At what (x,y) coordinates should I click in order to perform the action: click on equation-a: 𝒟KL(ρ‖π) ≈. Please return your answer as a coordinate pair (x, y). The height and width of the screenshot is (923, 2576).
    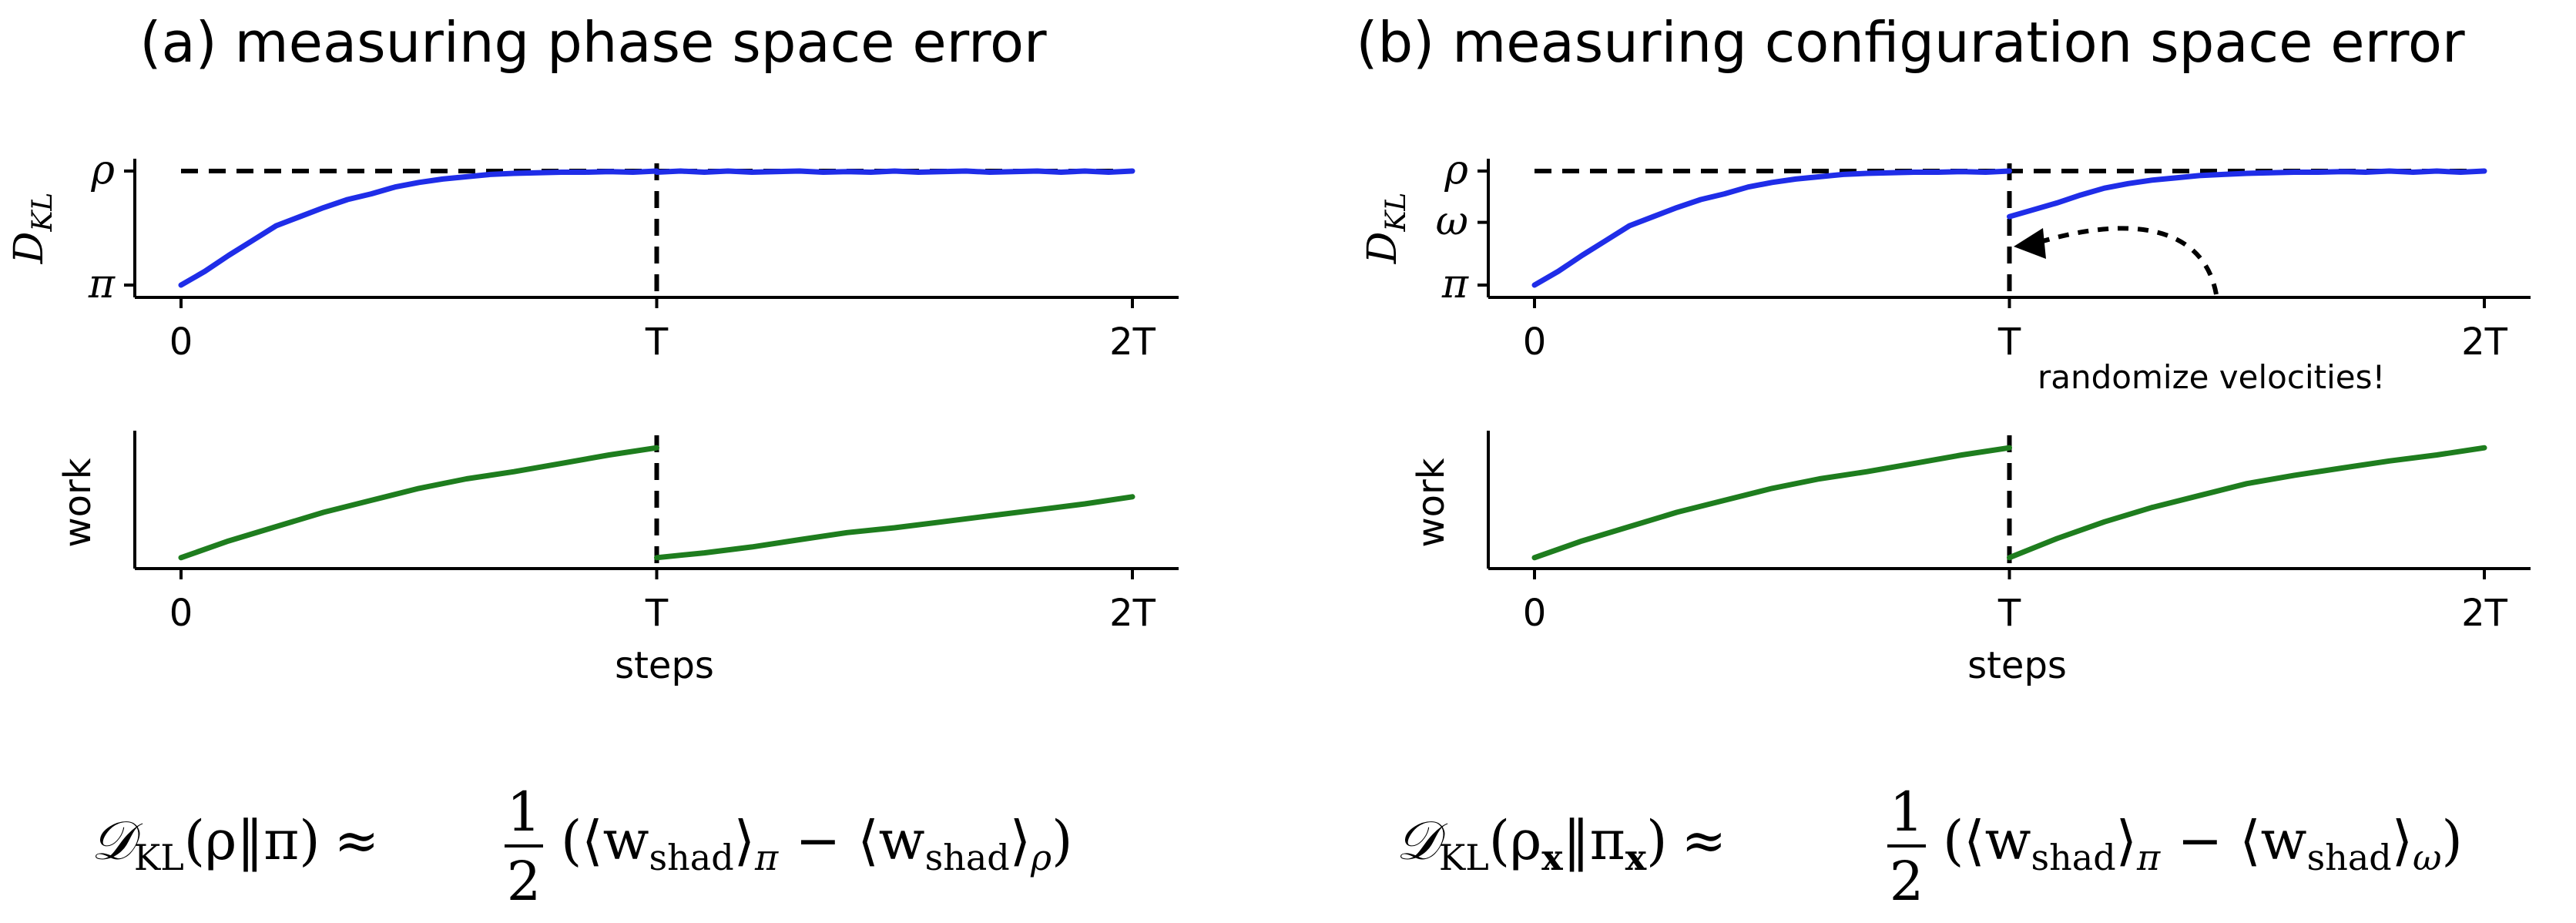
    Looking at the image, I should click on (235, 844).